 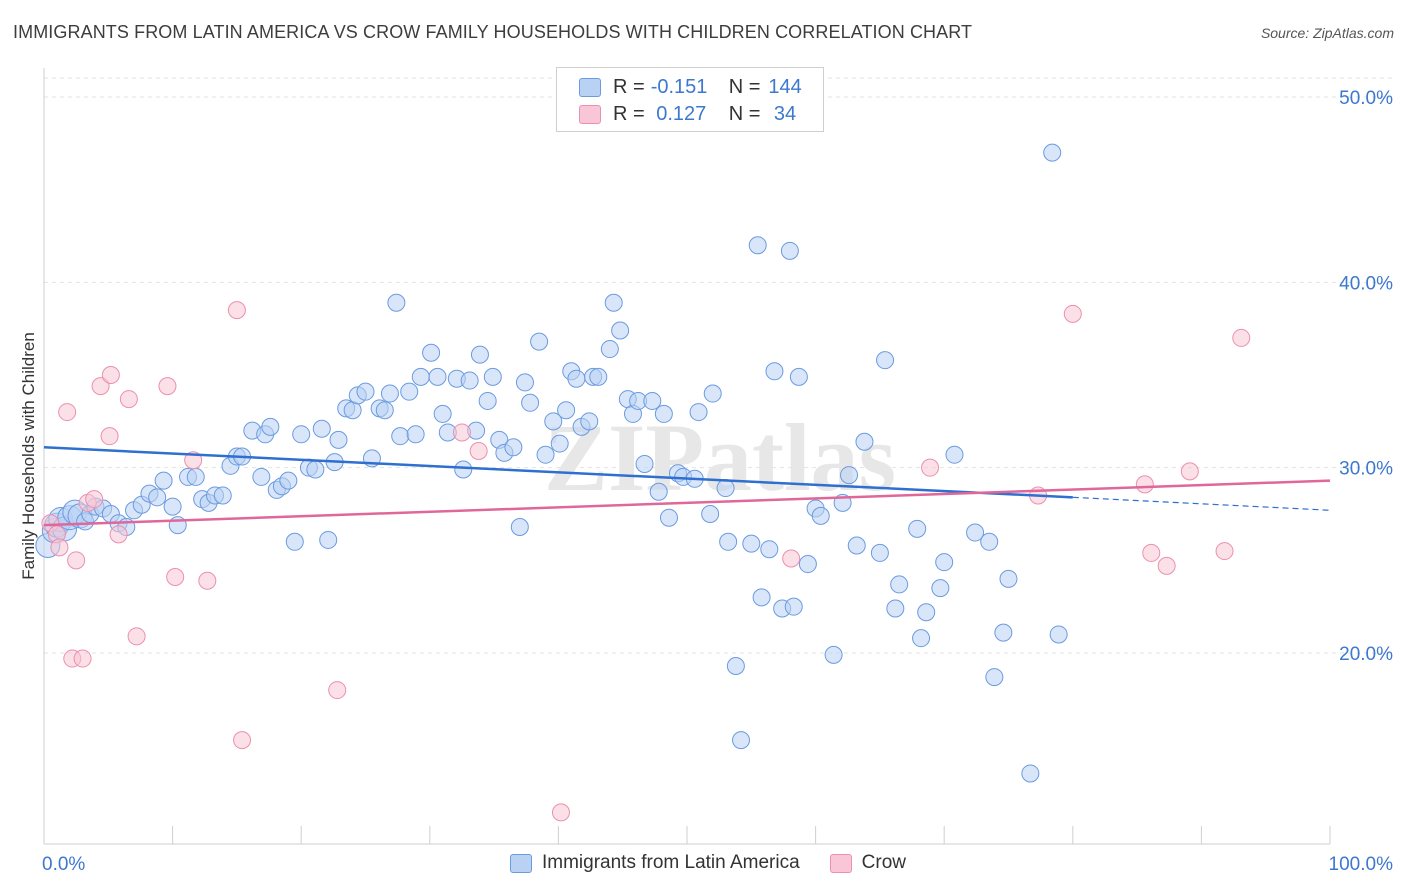 What do you see at coordinates (867, 863) in the screenshot?
I see `legend-item-crow: Crow` at bounding box center [867, 863].